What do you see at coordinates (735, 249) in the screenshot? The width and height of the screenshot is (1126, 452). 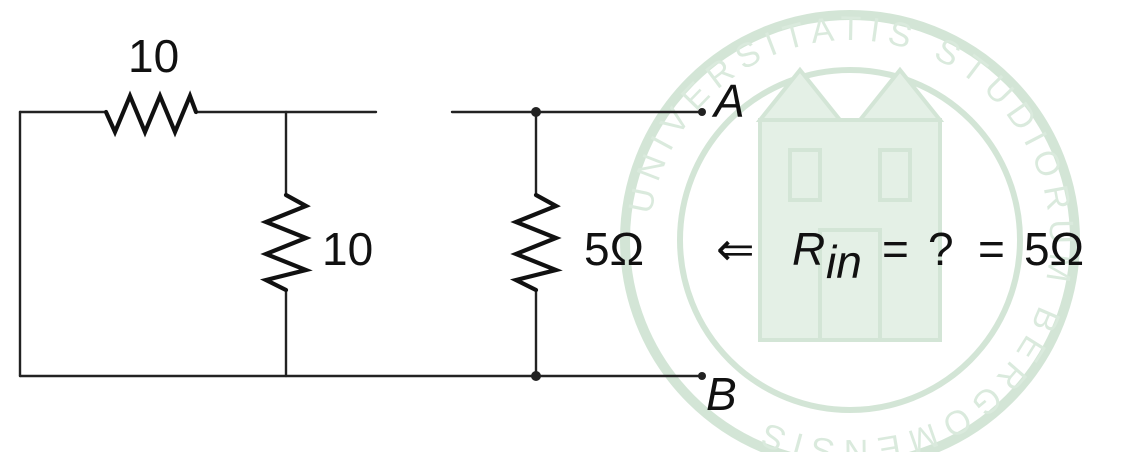 I see `equation-arrow: ⇐` at bounding box center [735, 249].